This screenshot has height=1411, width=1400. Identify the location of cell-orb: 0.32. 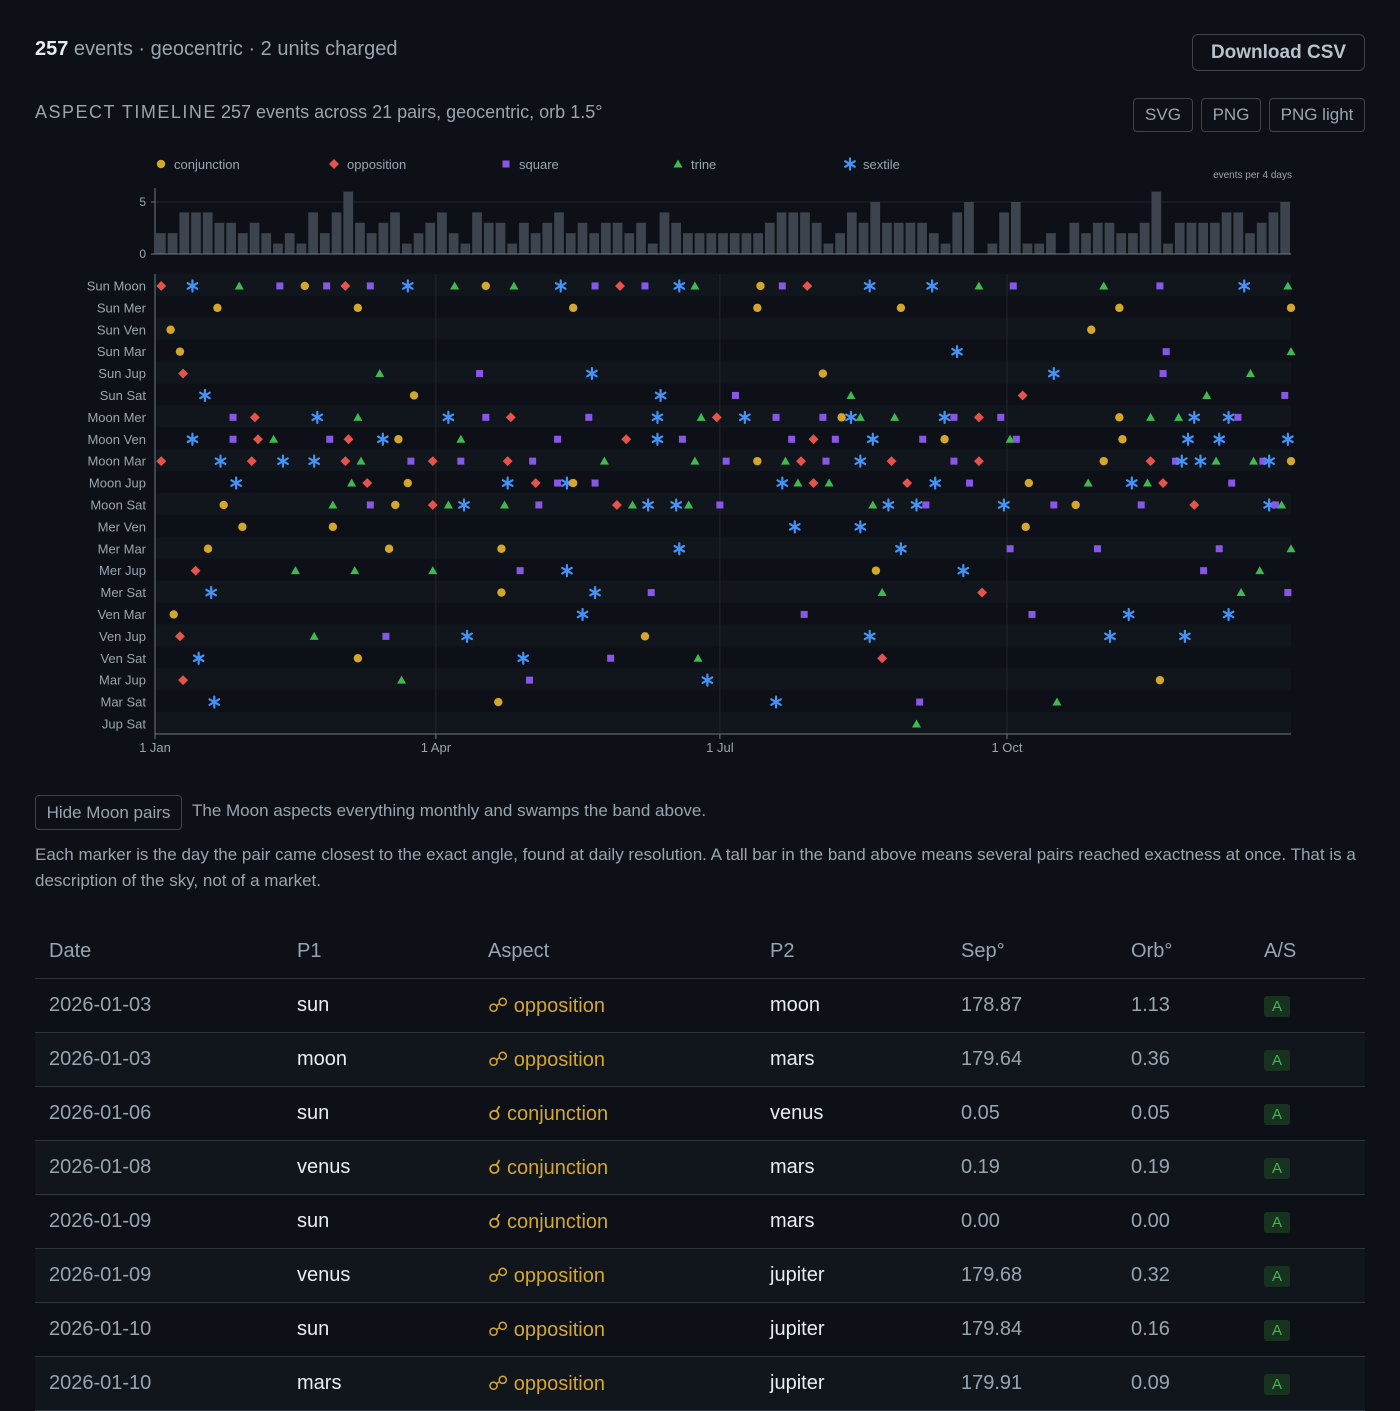
(1183, 1275).